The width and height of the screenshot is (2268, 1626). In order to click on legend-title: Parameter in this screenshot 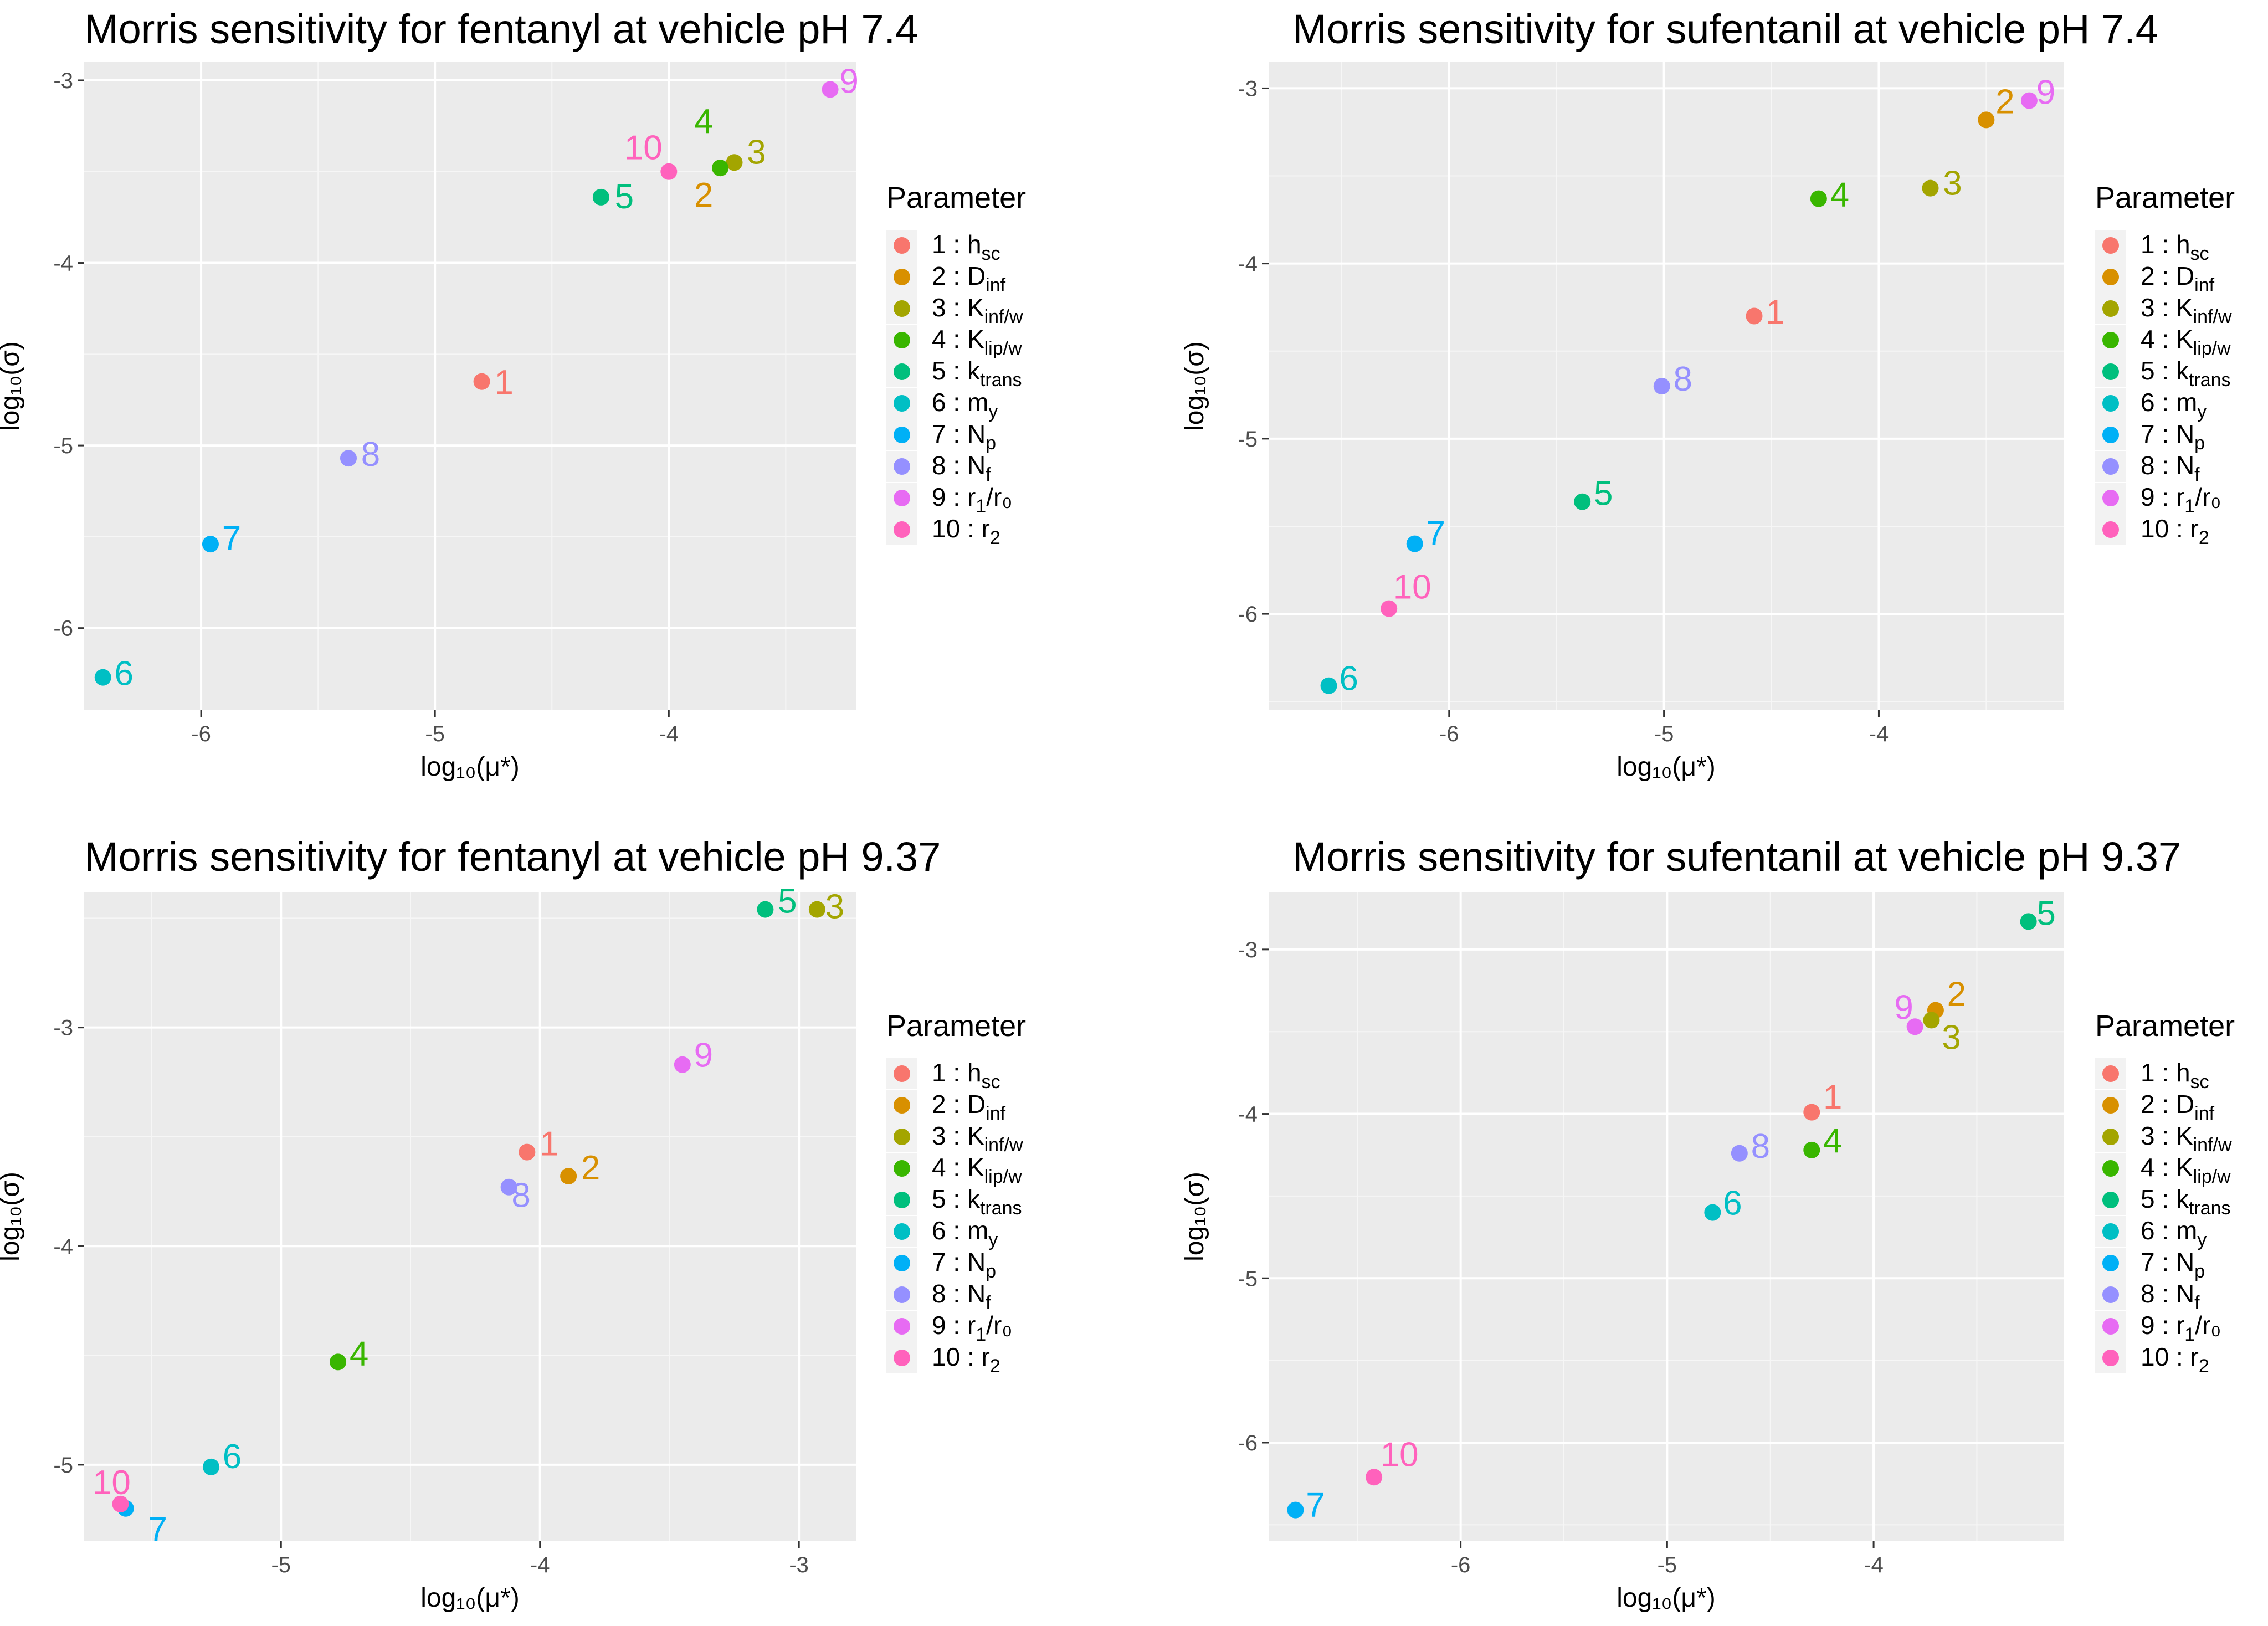, I will do `click(956, 1026)`.